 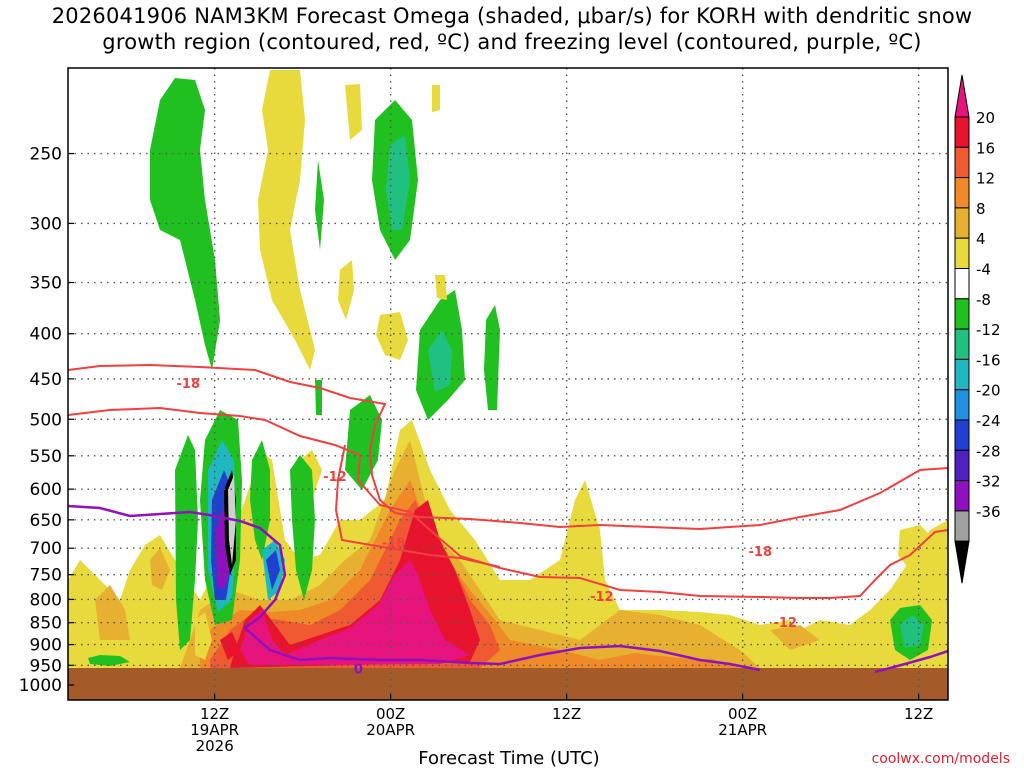 I want to click on maximum-downward-motion-region, so click(x=355, y=612).